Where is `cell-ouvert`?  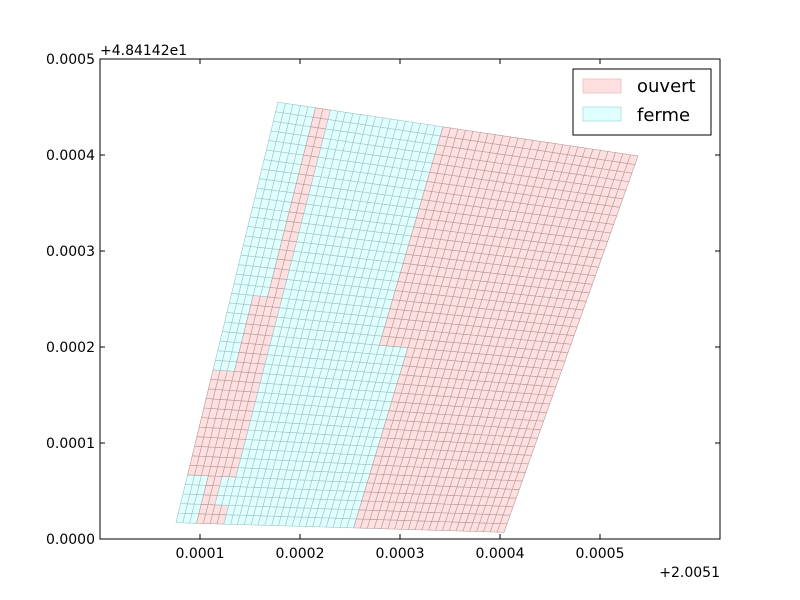 cell-ouvert is located at coordinates (633, 159).